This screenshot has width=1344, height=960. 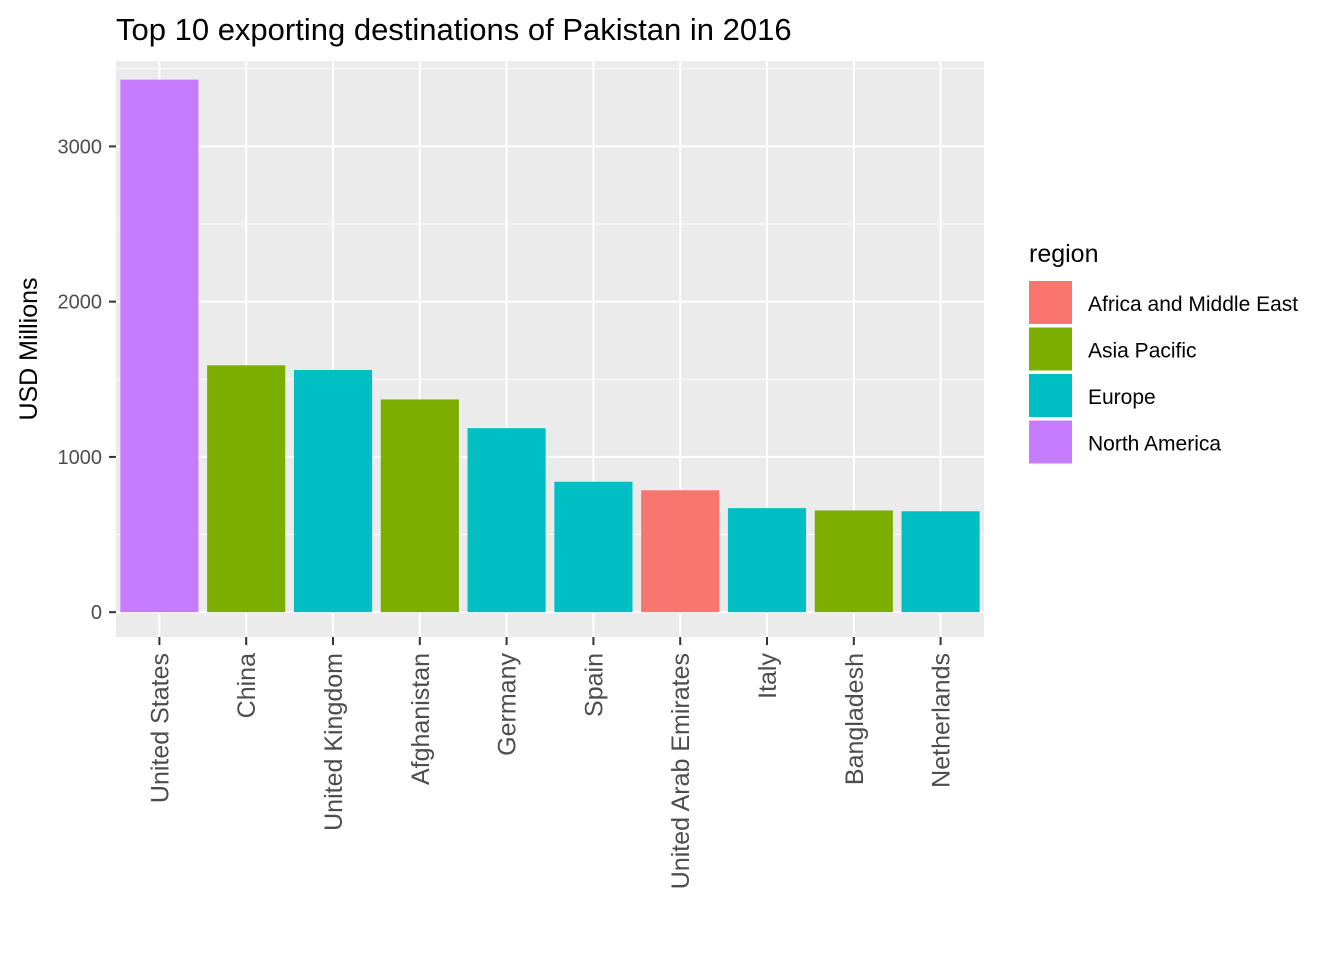 I want to click on legend-label: Asia Pacific, so click(x=1142, y=351).